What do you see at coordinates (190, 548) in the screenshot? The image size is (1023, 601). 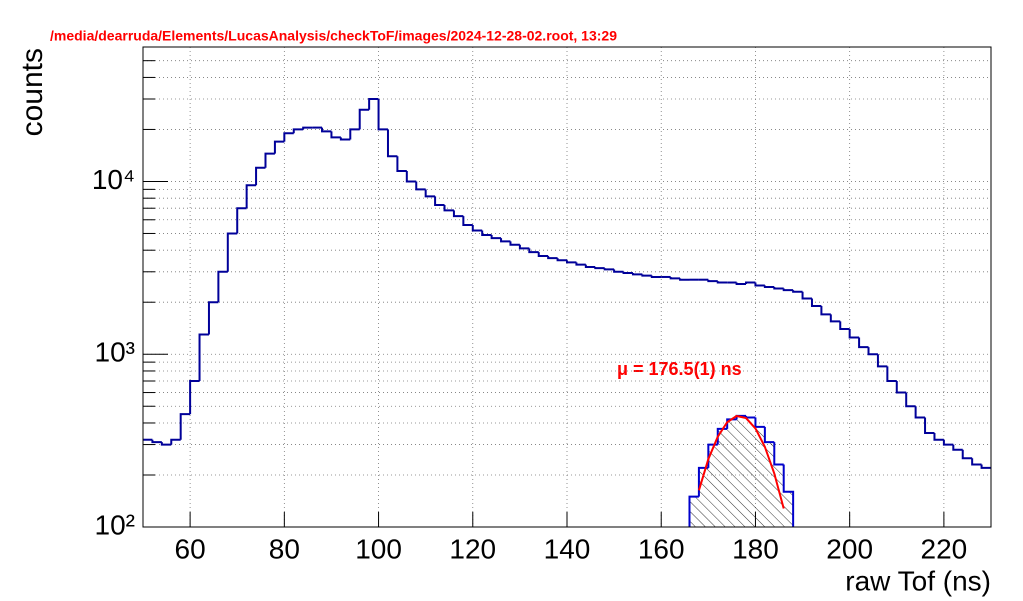 I see `x-tick-label: 60` at bounding box center [190, 548].